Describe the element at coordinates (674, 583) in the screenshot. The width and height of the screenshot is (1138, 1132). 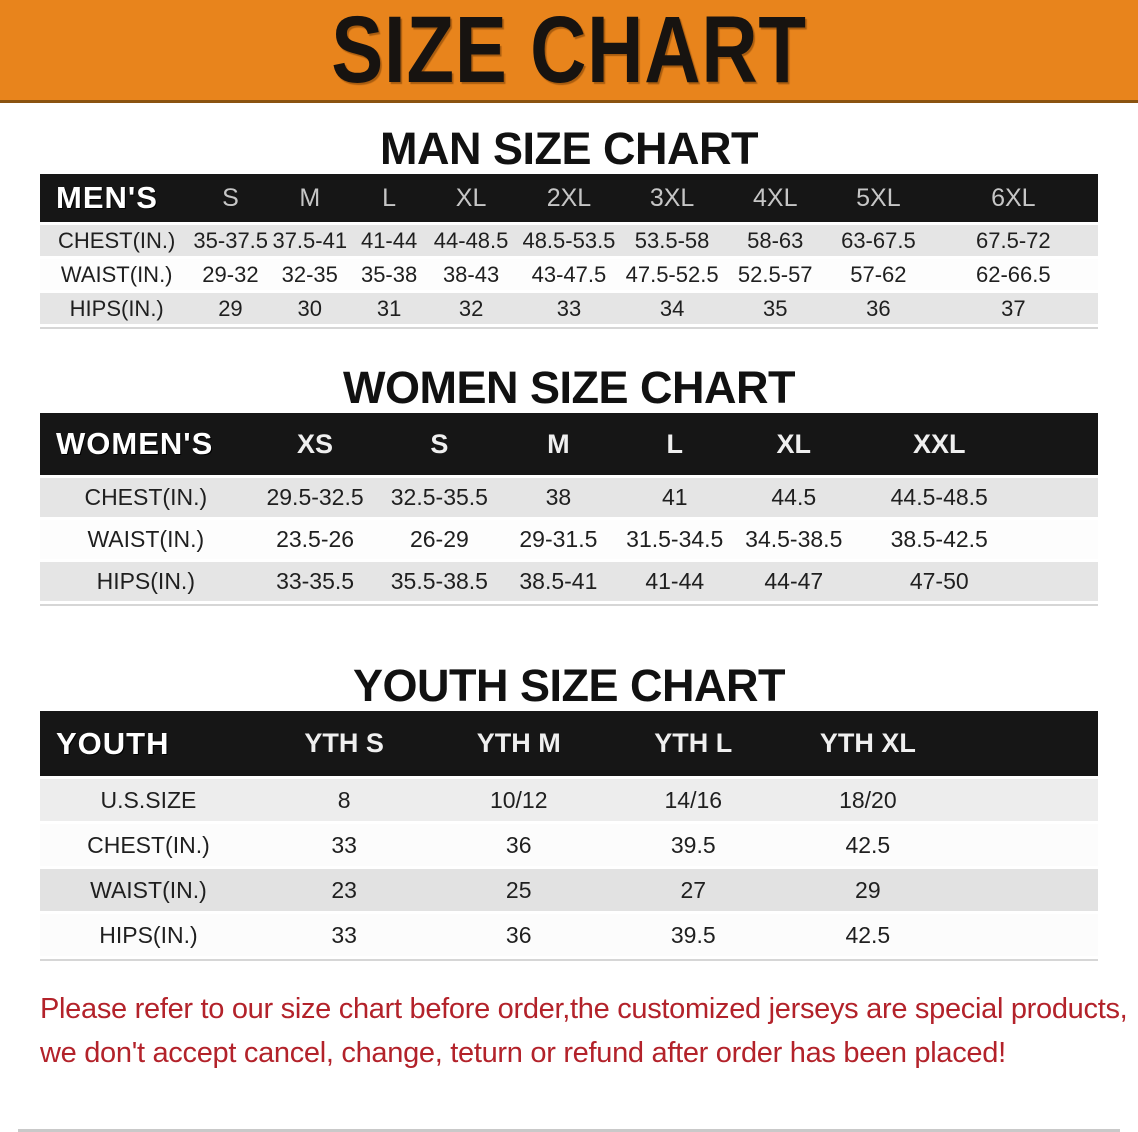
I see `size-value-cell: 41-44` at that location.